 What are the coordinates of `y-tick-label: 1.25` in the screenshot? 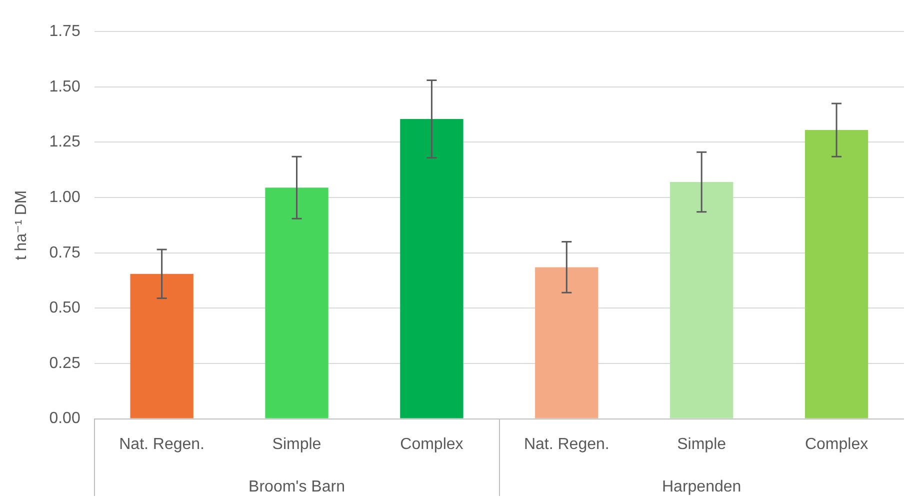 It's located at (64, 142).